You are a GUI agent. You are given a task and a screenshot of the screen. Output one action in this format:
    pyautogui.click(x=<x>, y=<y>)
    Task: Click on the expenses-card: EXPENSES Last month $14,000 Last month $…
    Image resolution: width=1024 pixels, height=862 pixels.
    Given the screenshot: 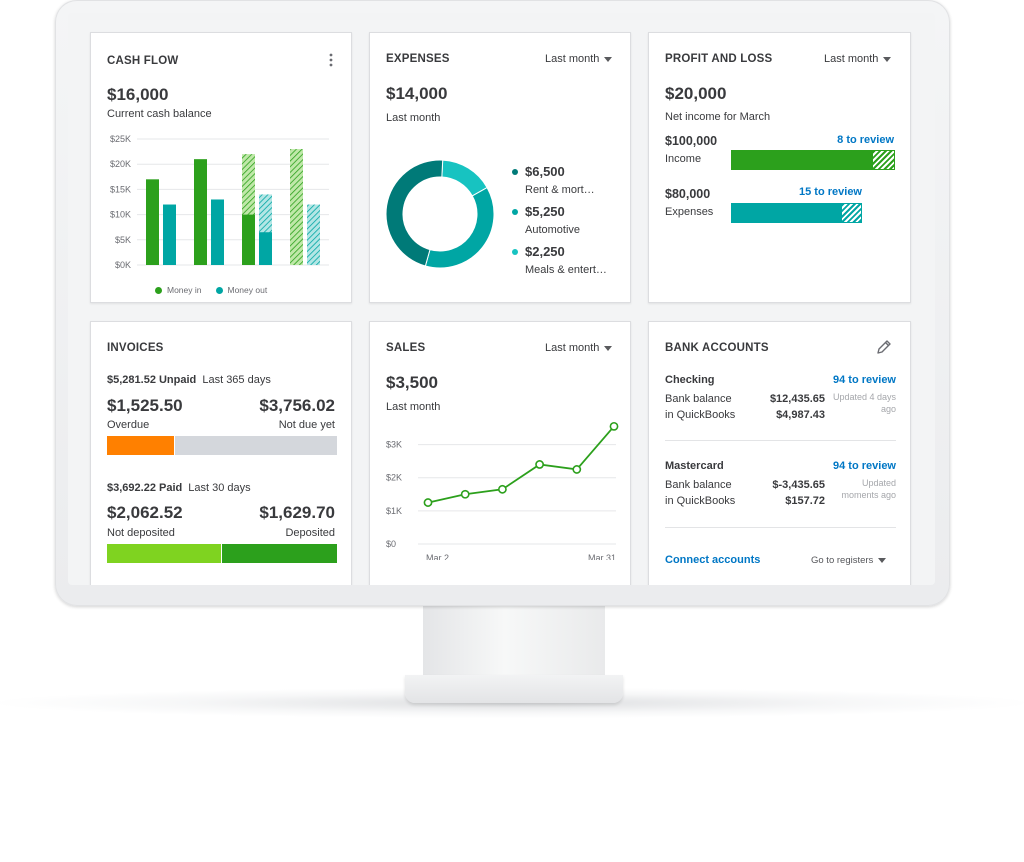 What is the action you would take?
    pyautogui.click(x=500, y=167)
    